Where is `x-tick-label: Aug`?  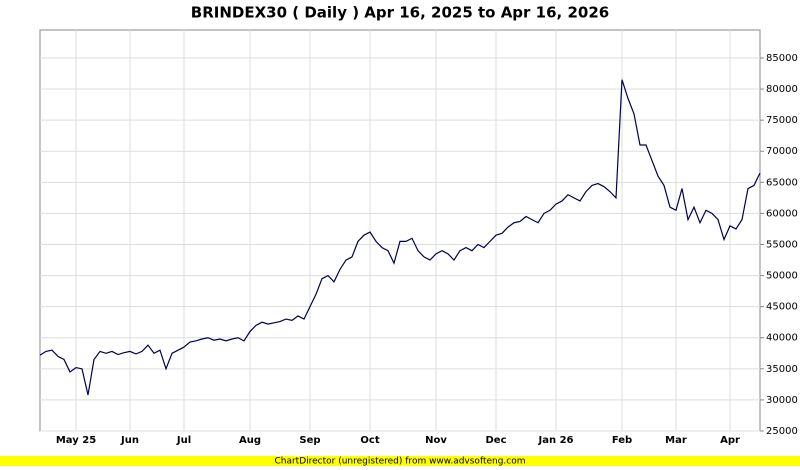 x-tick-label: Aug is located at coordinates (250, 440).